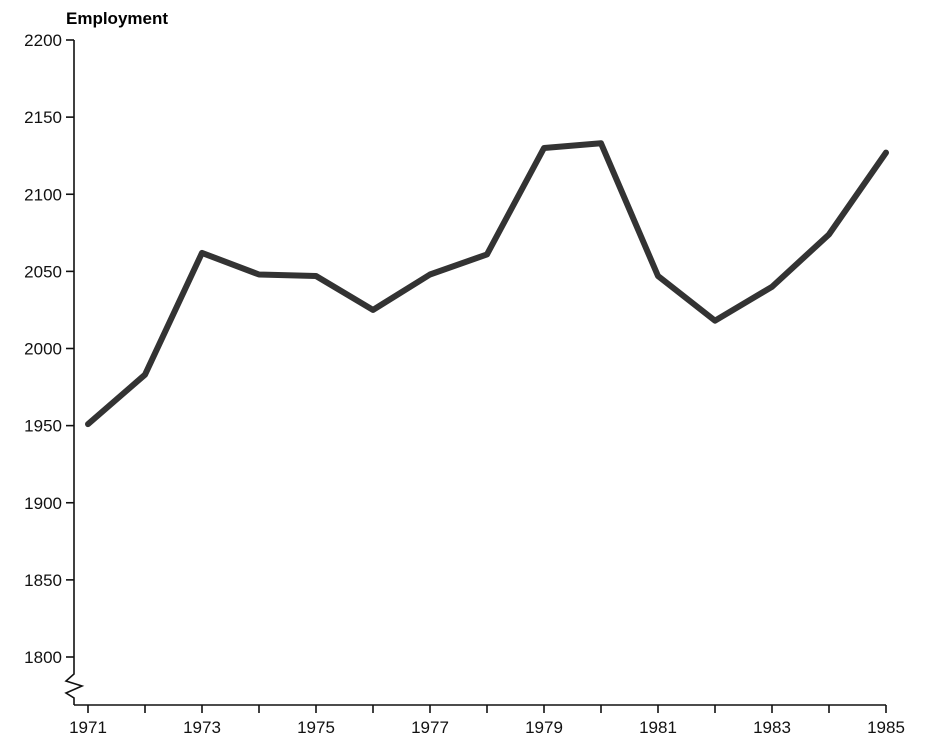  Describe the element at coordinates (88, 727) in the screenshot. I see `x-tick-label: 1971` at that location.